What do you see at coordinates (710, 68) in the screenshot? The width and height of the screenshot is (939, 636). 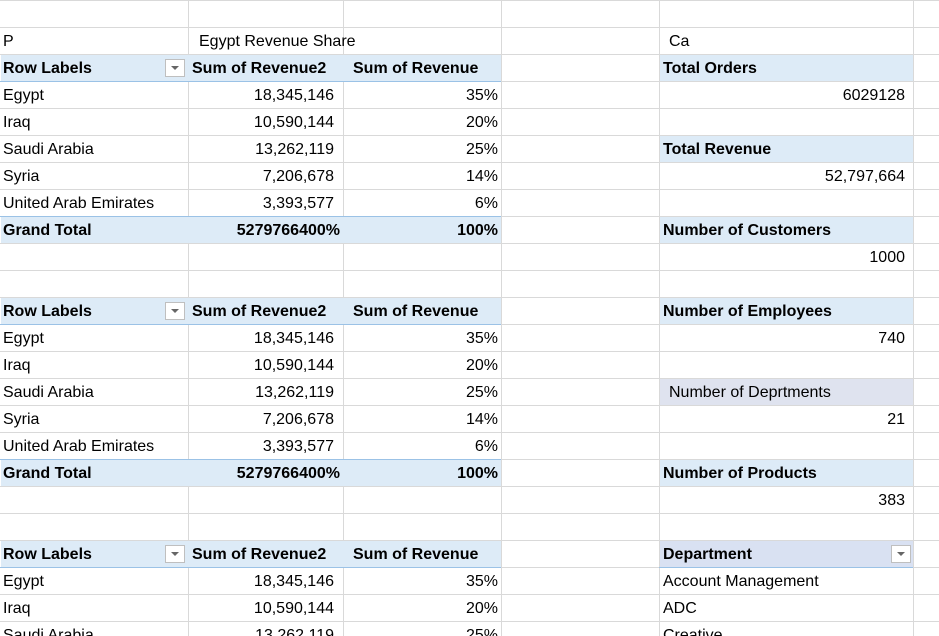 I see `kpi-label: Total Orders` at bounding box center [710, 68].